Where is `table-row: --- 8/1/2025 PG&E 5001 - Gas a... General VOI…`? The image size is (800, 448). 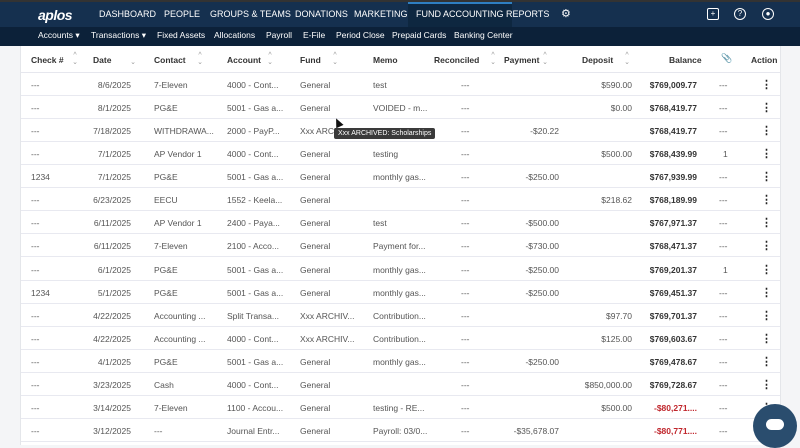
table-row: --- 8/1/2025 PG&E 5001 - Gas a... General VOI… is located at coordinates (400, 108).